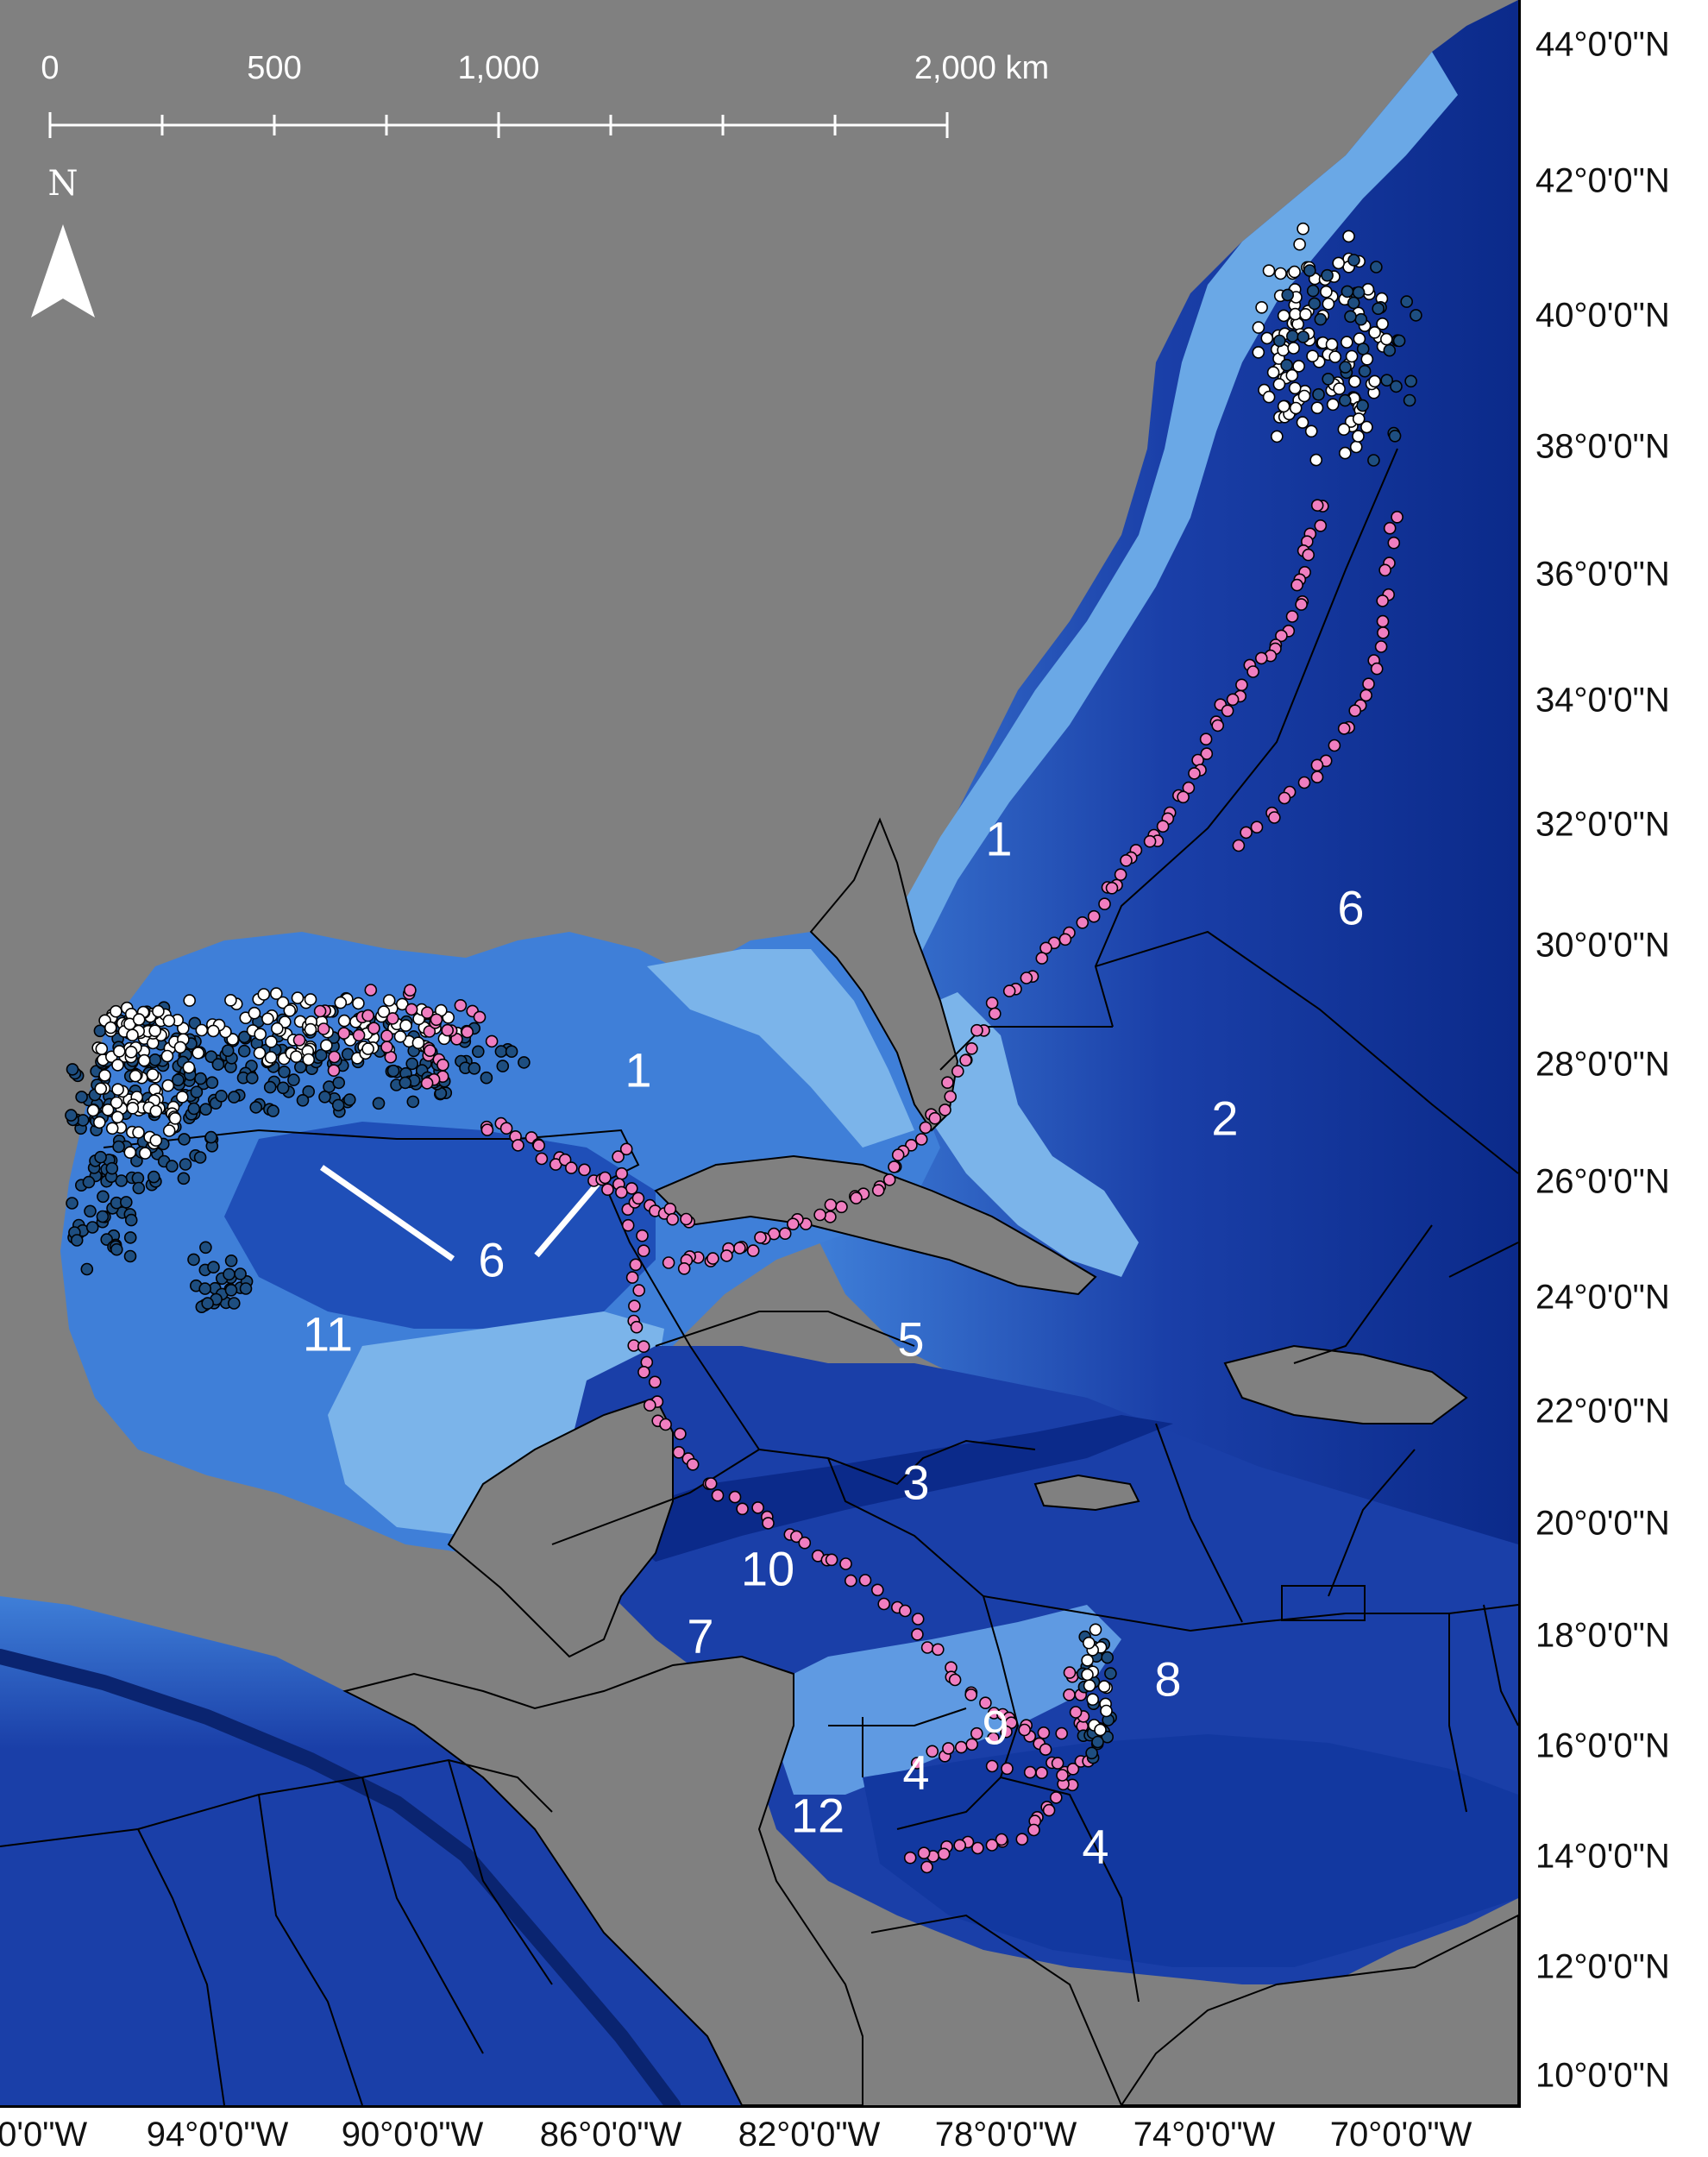 The height and width of the screenshot is (2157, 1708). I want to click on florida-peninsula, so click(884, 974).